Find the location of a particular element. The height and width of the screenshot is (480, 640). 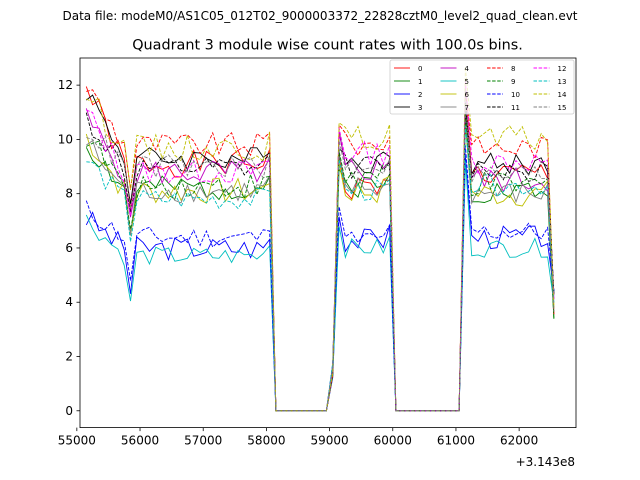

x-tick-label: 57000 is located at coordinates (203, 441).